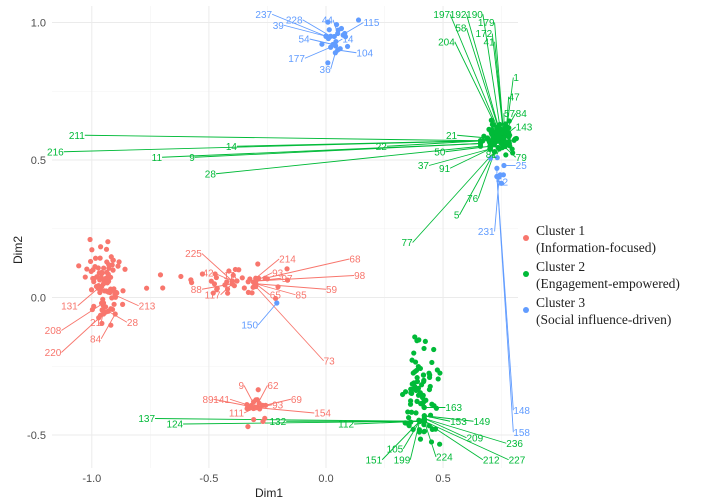  I want to click on point-label-213: 213, so click(147, 306).